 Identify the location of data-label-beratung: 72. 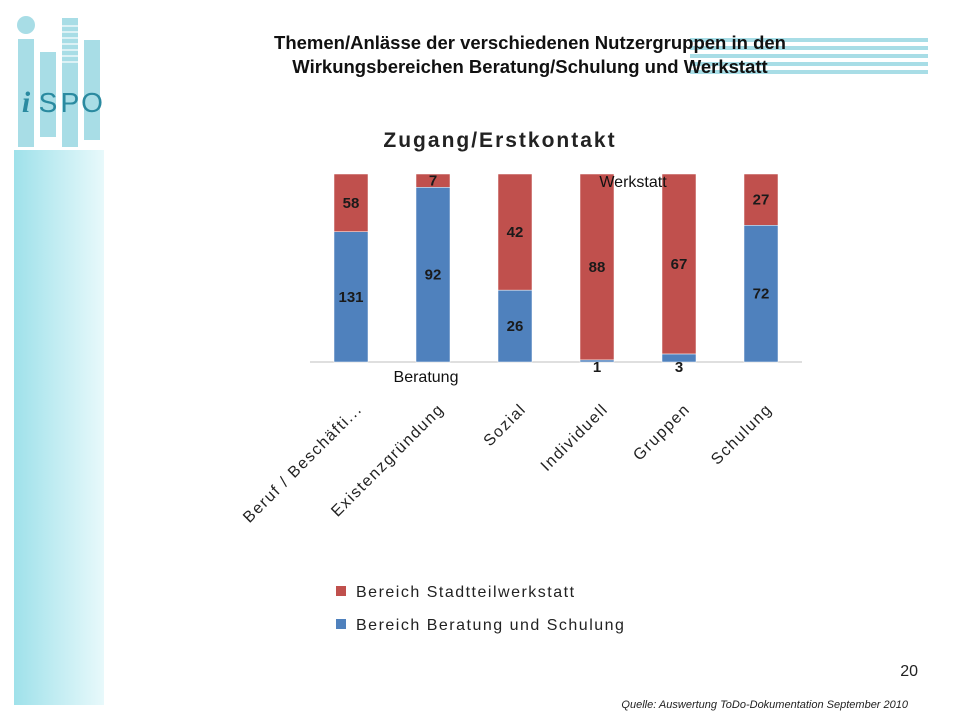
(761, 294).